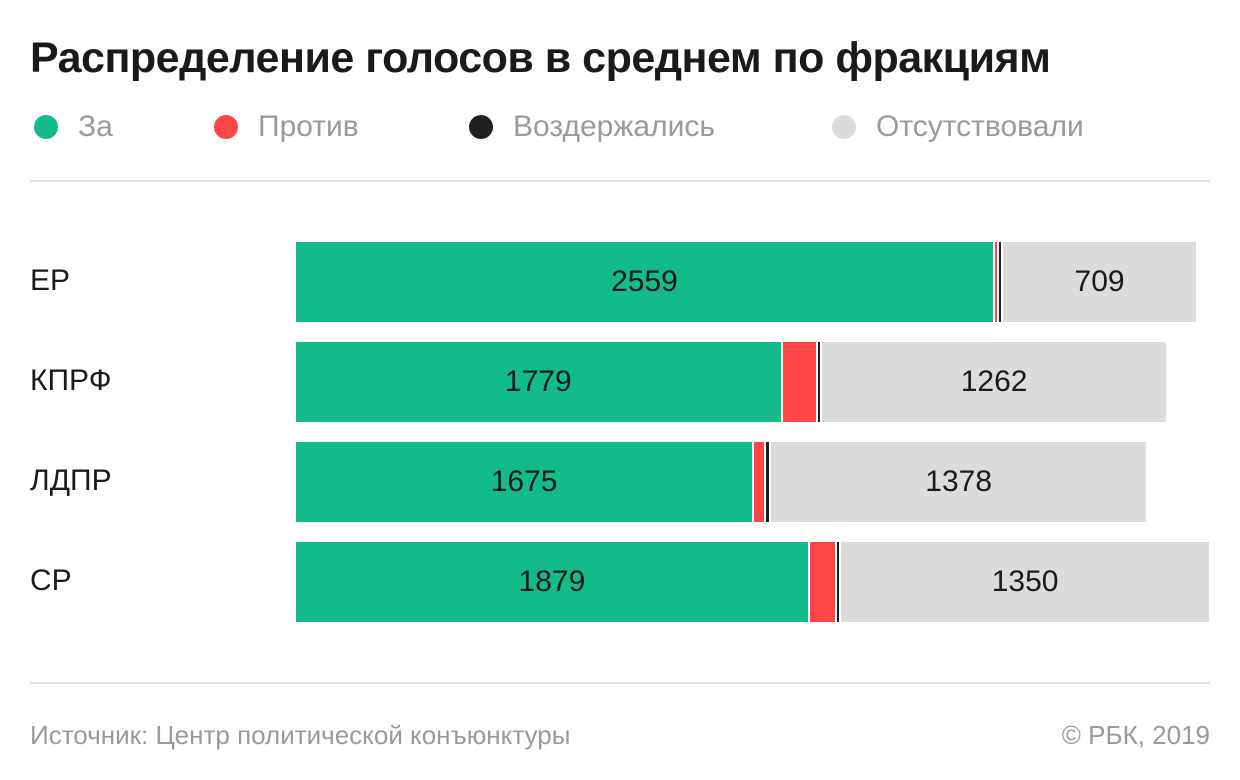 The height and width of the screenshot is (780, 1240). I want to click on data-label: 1378, so click(959, 481).